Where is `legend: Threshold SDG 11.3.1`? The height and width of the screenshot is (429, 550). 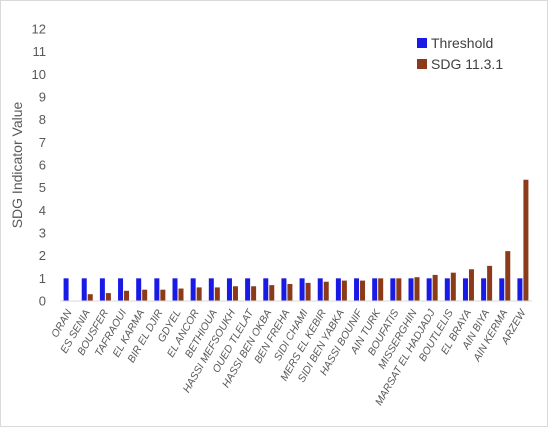 legend: Threshold SDG 11.3.1 is located at coordinates (460, 53).